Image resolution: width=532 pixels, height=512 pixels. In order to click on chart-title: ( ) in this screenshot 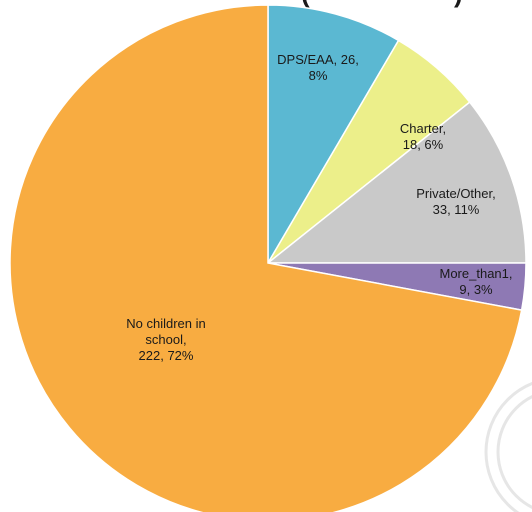, I will do `click(382, 4)`.